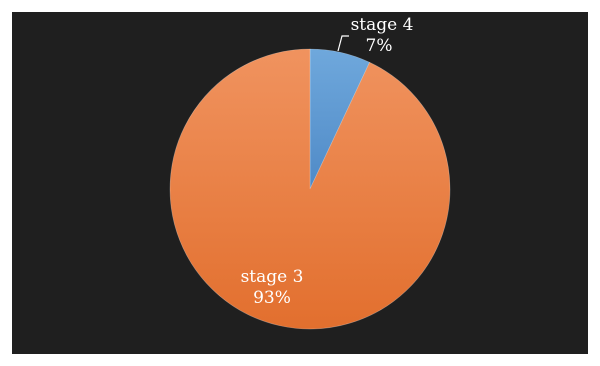 The width and height of the screenshot is (600, 366). Describe the element at coordinates (343, 43) in the screenshot. I see `stage-4-leader-line` at that location.